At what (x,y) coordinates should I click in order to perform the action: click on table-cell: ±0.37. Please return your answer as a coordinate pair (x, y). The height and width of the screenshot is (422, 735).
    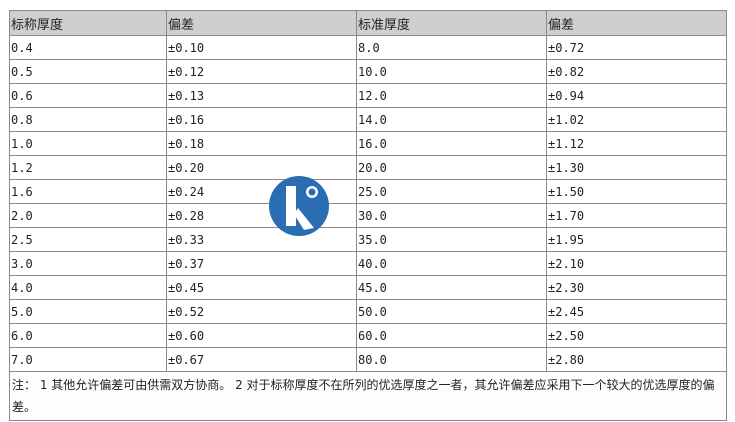
    Looking at the image, I should click on (261, 263).